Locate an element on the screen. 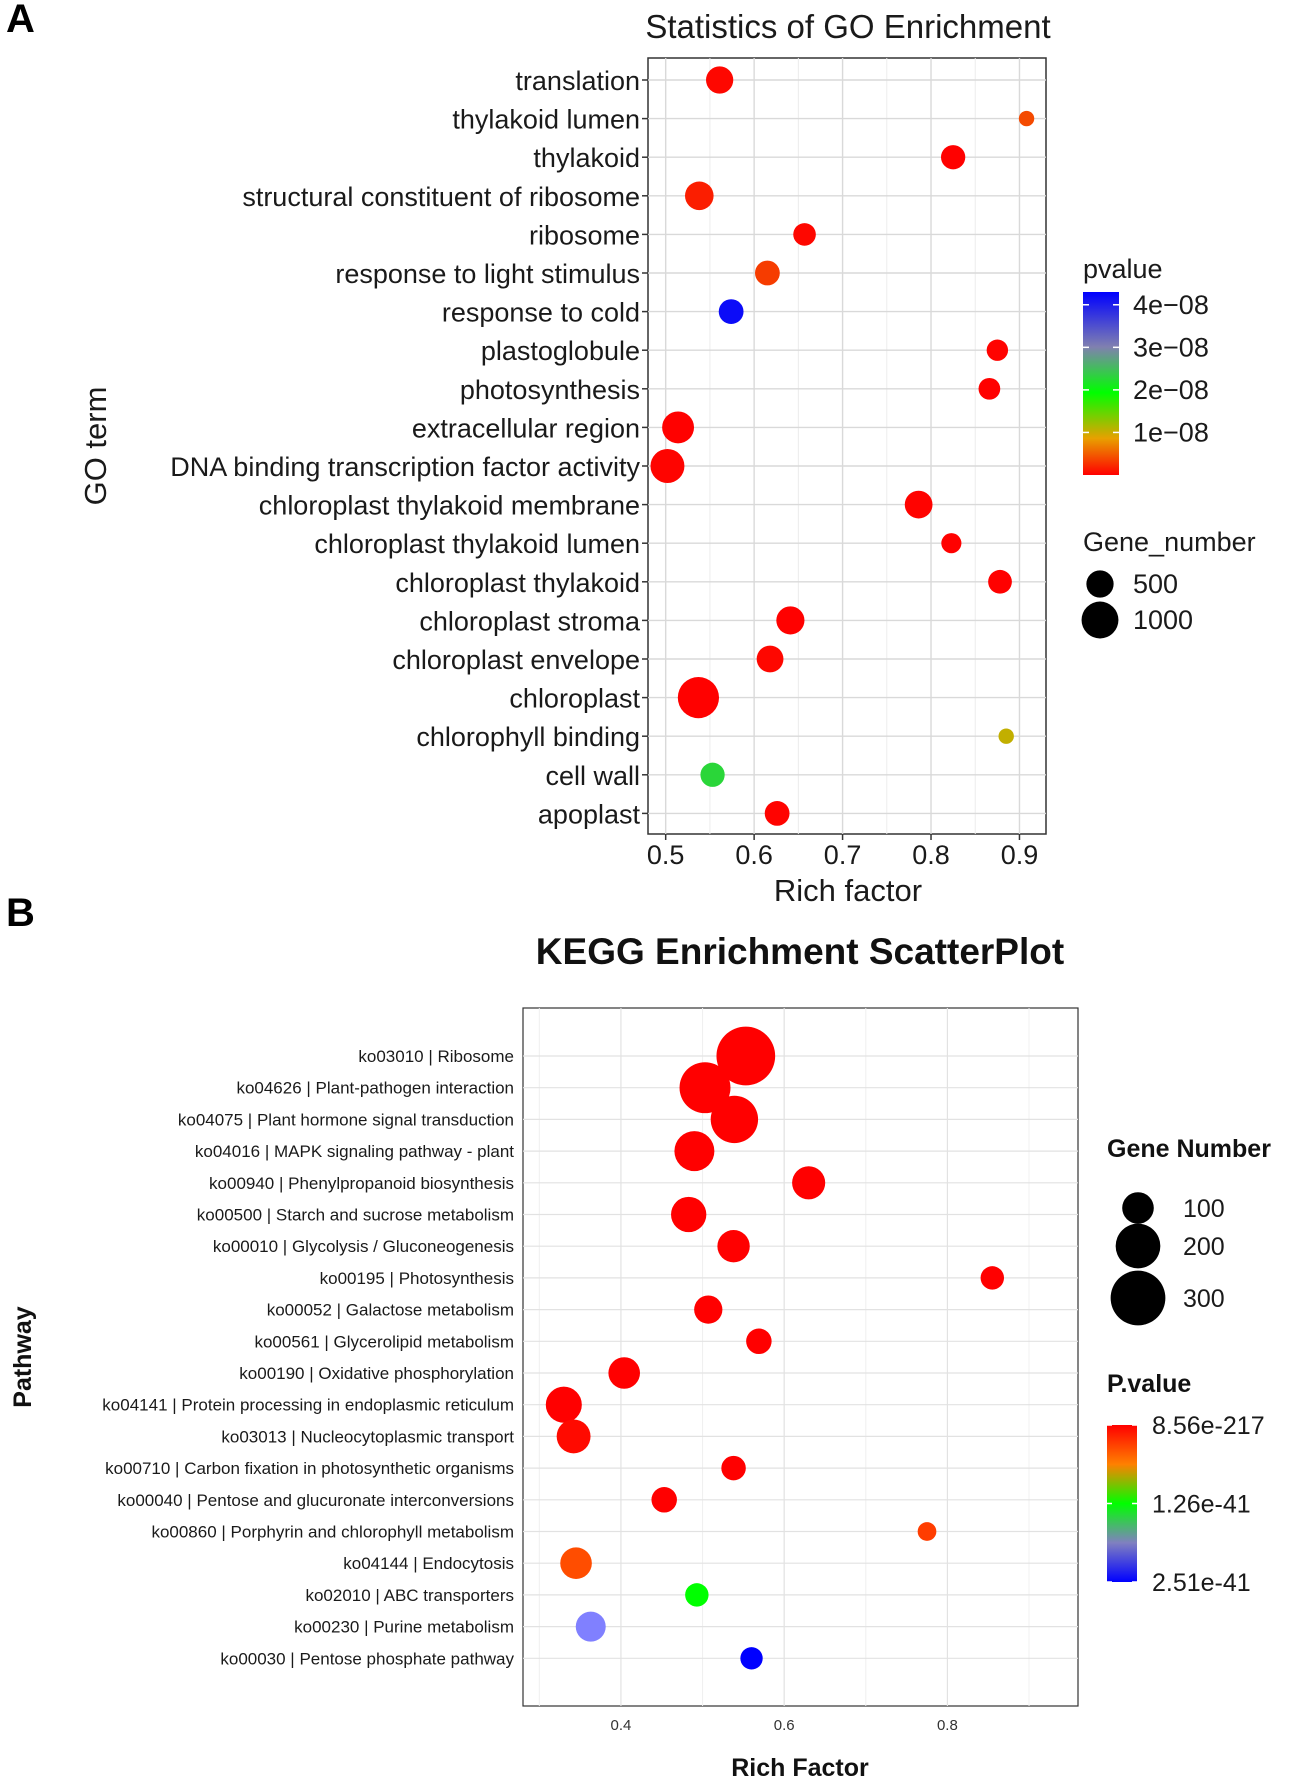  go-x-tick-label: 0.5 is located at coordinates (666, 855).